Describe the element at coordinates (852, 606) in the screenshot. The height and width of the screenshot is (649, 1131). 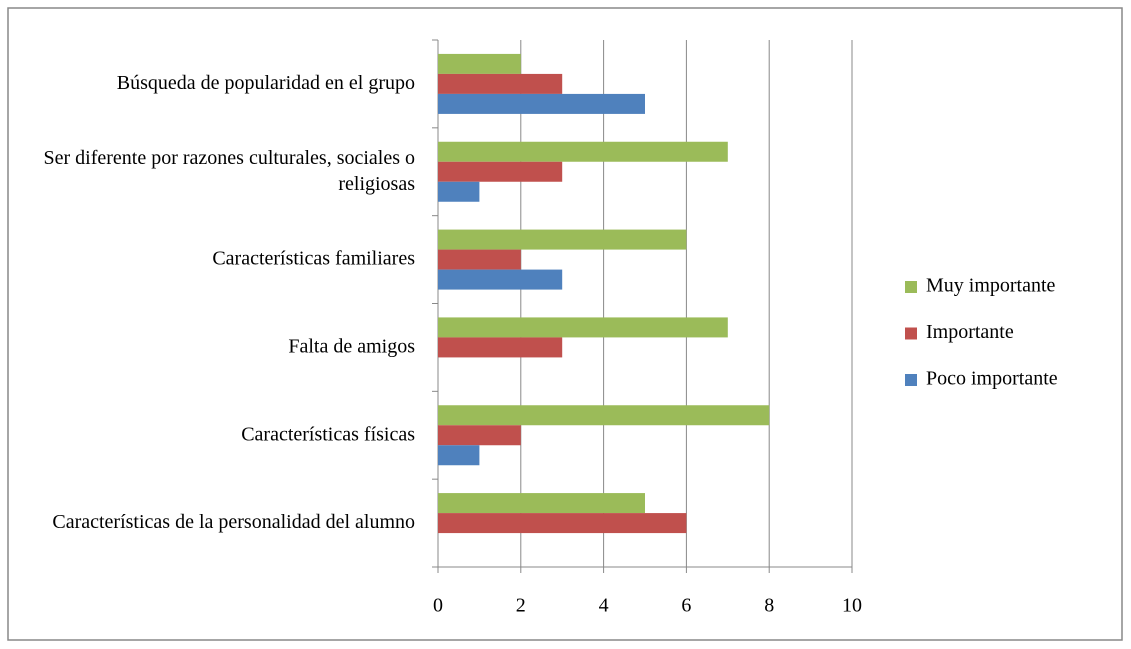
I see `x-tick-label: 10` at that location.